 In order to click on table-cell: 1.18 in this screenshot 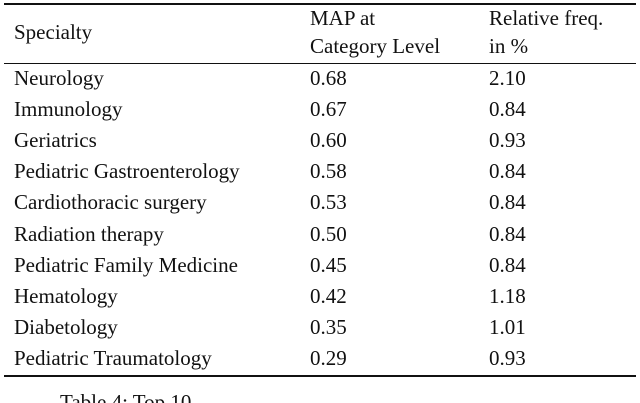, I will do `click(507, 295)`.